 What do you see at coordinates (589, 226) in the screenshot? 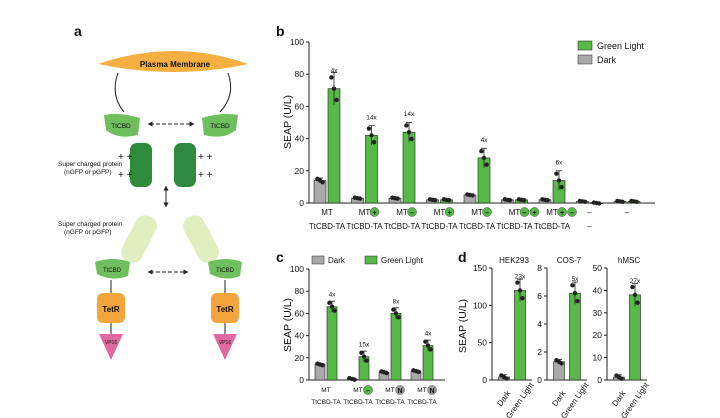
I see `b-xlabel-bottom: –` at bounding box center [589, 226].